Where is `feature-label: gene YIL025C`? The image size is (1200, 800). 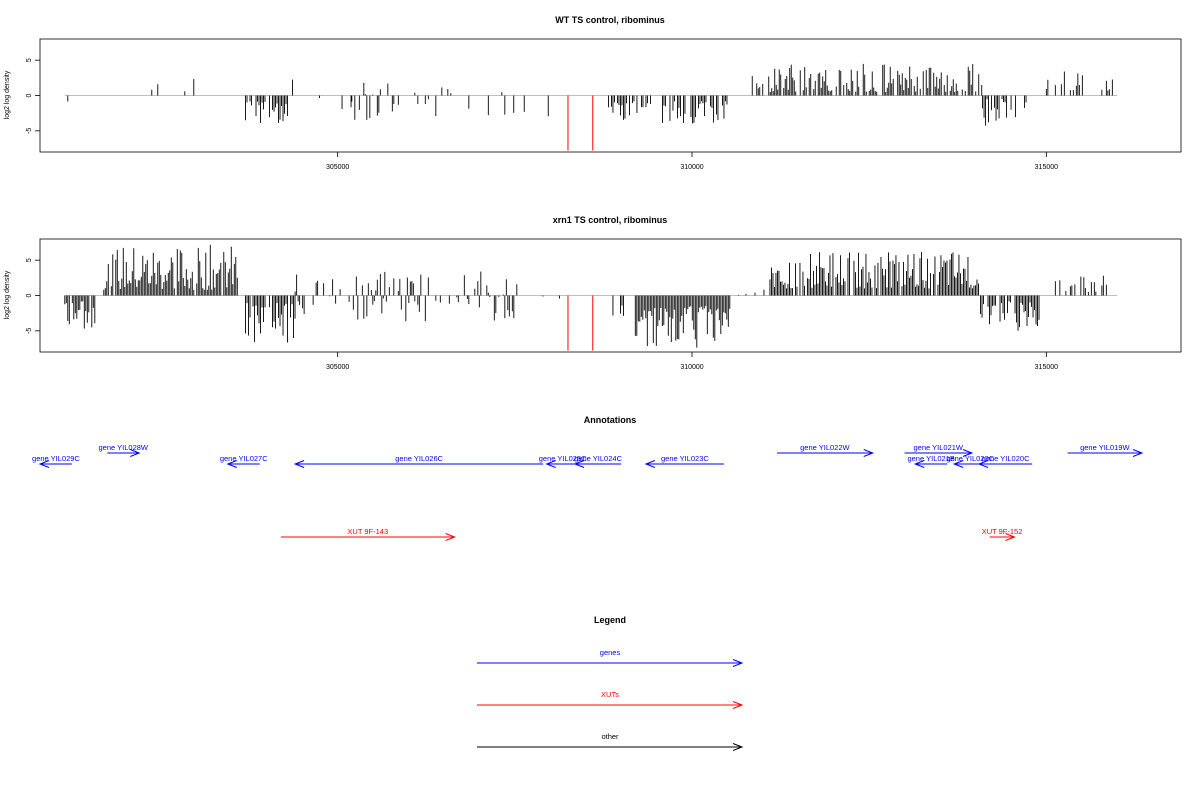
feature-label: gene YIL025C is located at coordinates (563, 458).